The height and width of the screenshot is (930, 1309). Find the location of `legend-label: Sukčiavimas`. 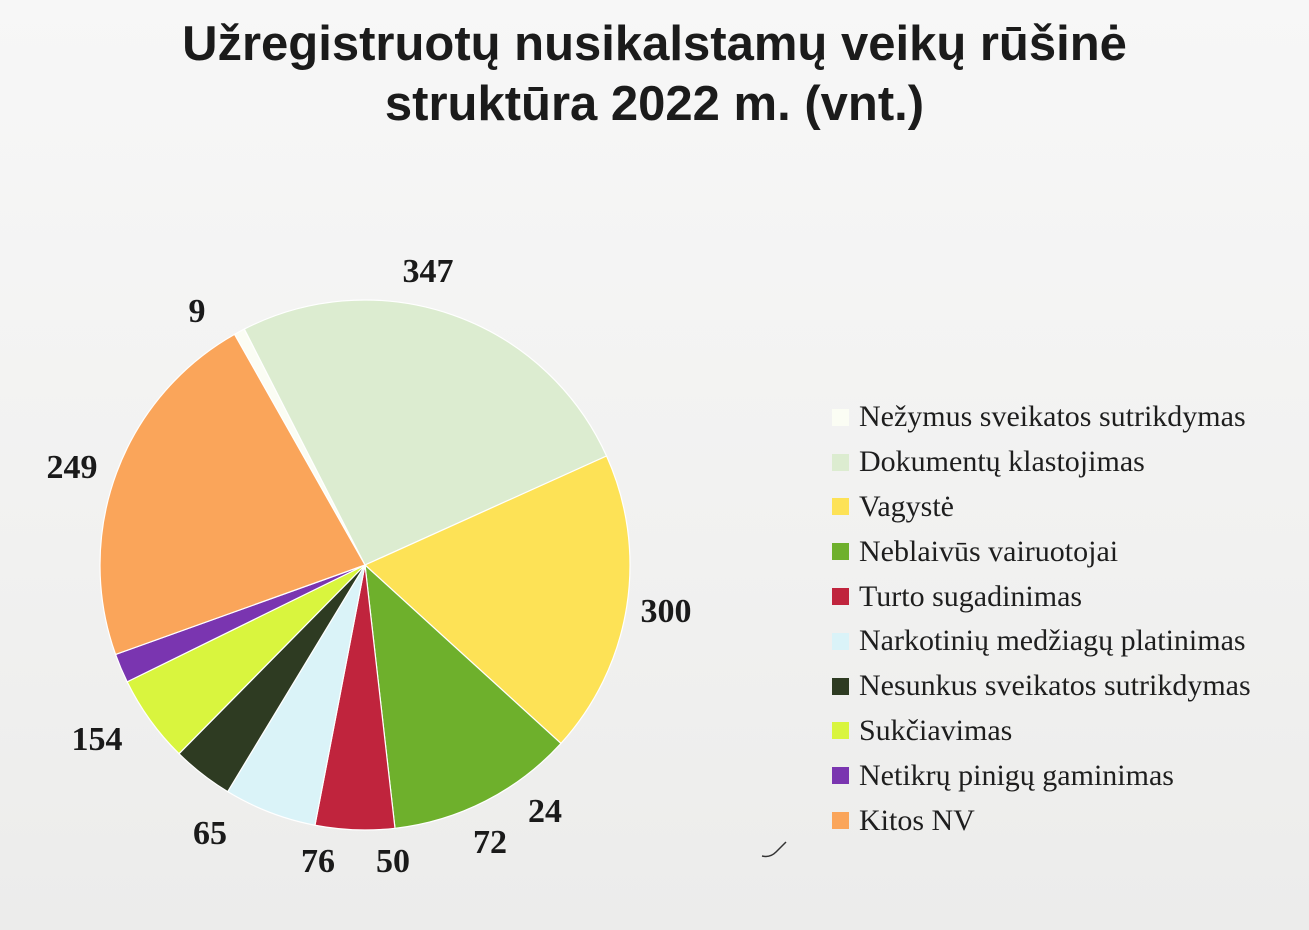

legend-label: Sukčiavimas is located at coordinates (936, 730).